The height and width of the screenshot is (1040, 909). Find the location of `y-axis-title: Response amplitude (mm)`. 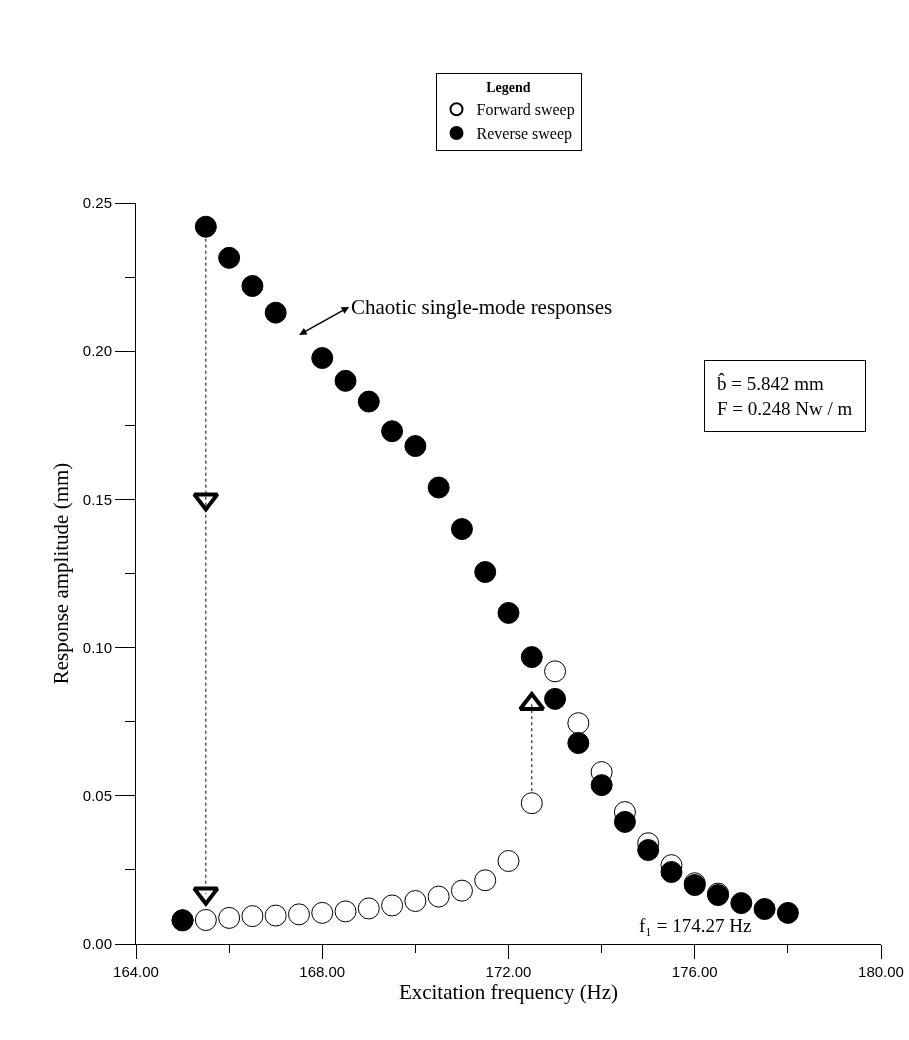

y-axis-title: Response amplitude (mm) is located at coordinates (60, 573).